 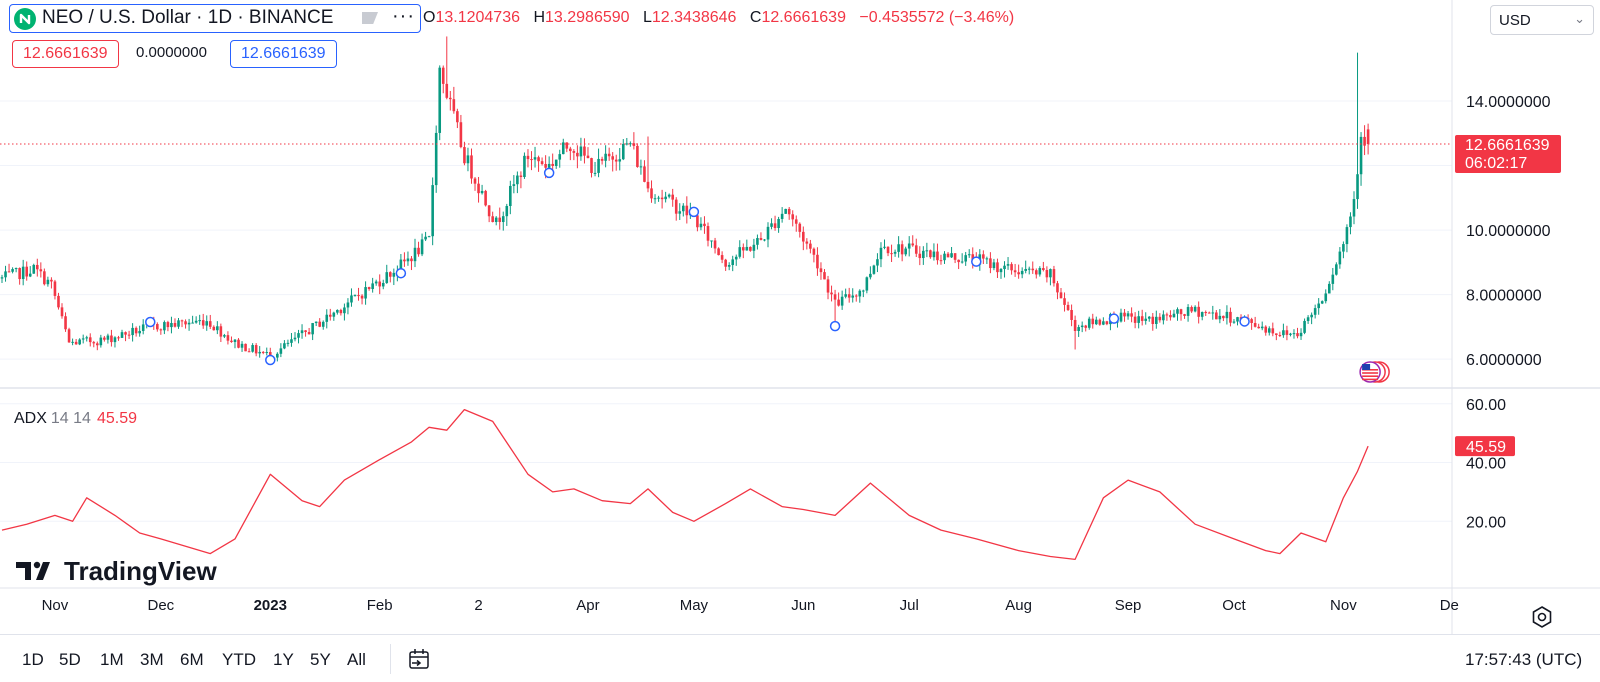 What do you see at coordinates (1370, 372) in the screenshot?
I see `us-flag-event-icon` at bounding box center [1370, 372].